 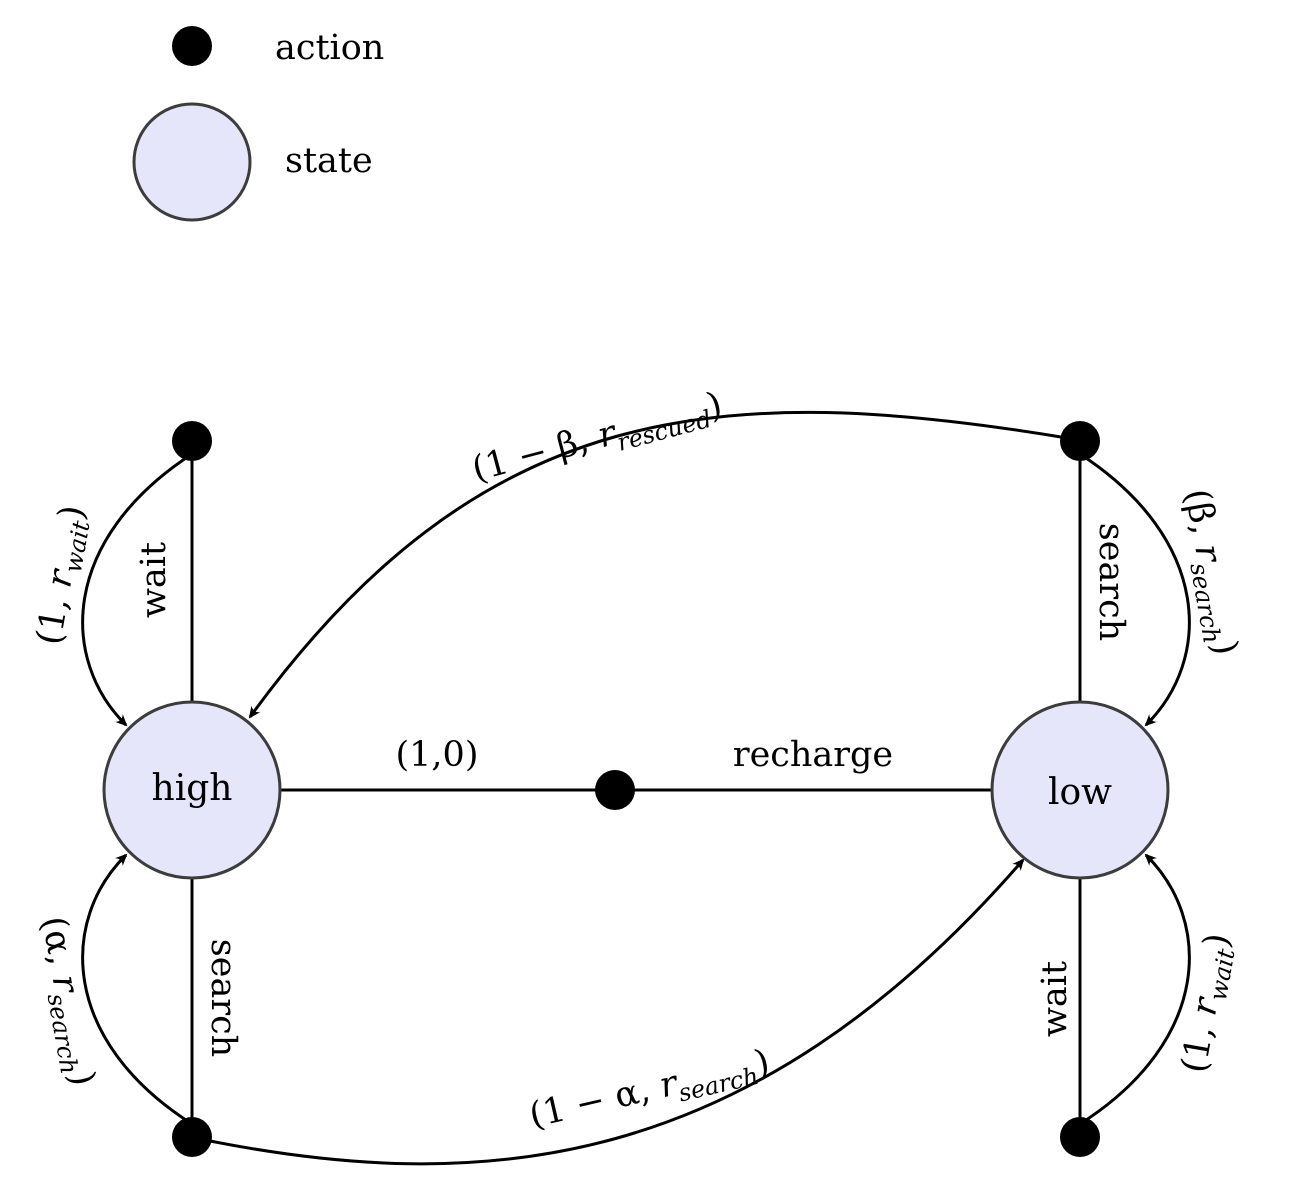 I want to click on arrow-low-wait-loop, so click(x=1135, y=989).